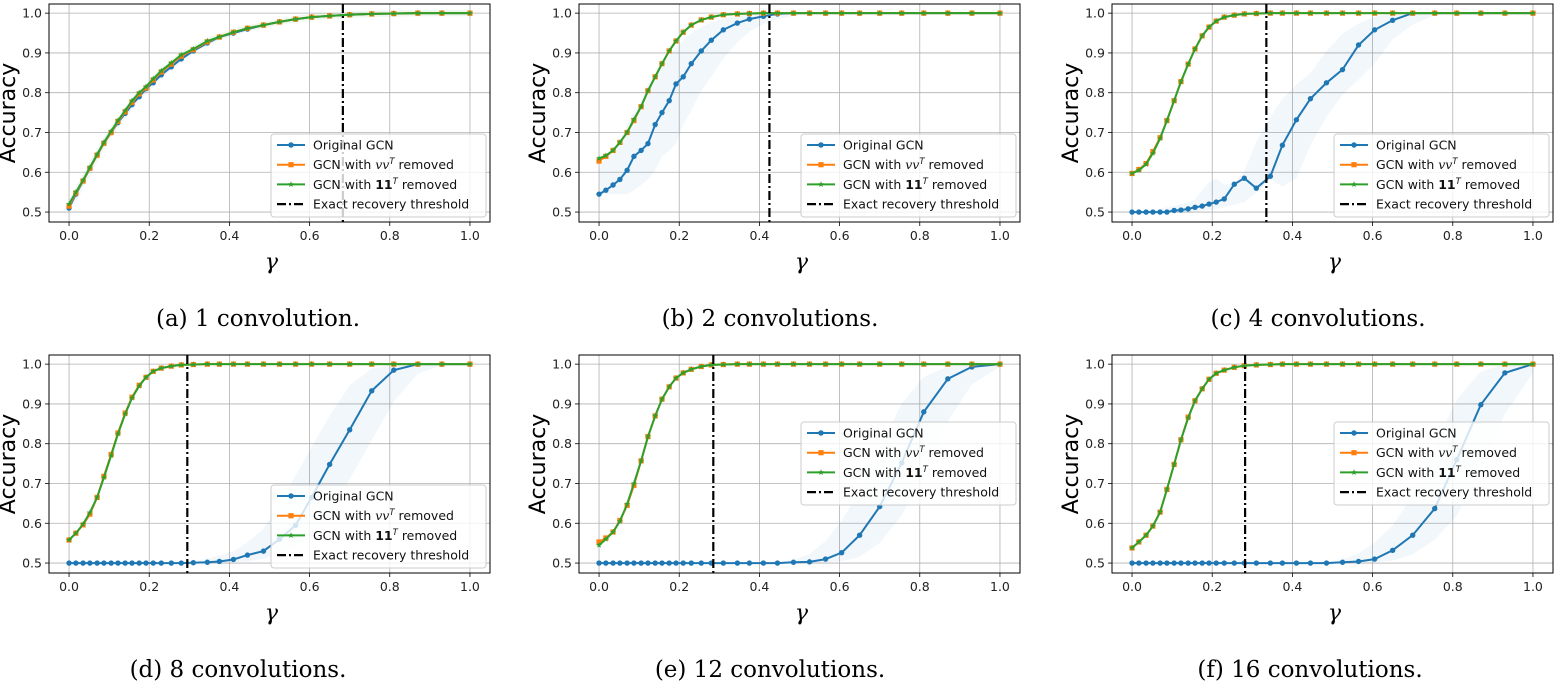  What do you see at coordinates (799, 464) in the screenshot?
I see `plot-area` at bounding box center [799, 464].